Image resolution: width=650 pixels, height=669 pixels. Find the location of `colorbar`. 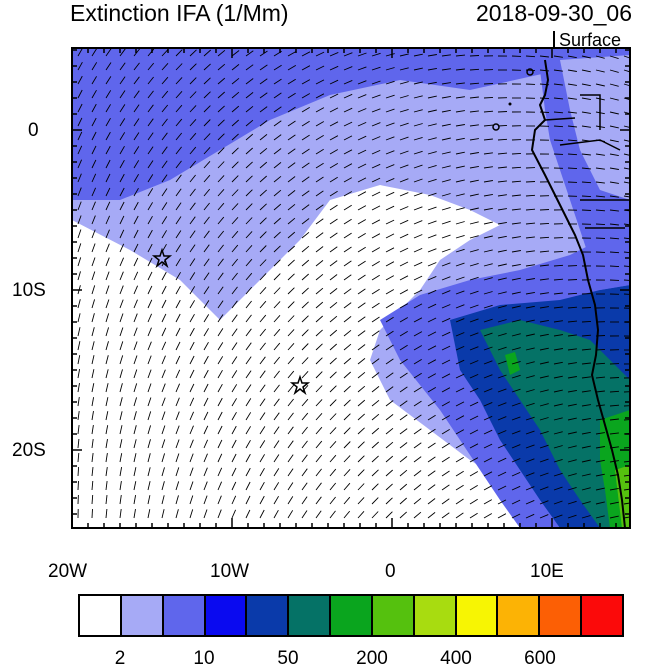

colorbar is located at coordinates (351, 615).